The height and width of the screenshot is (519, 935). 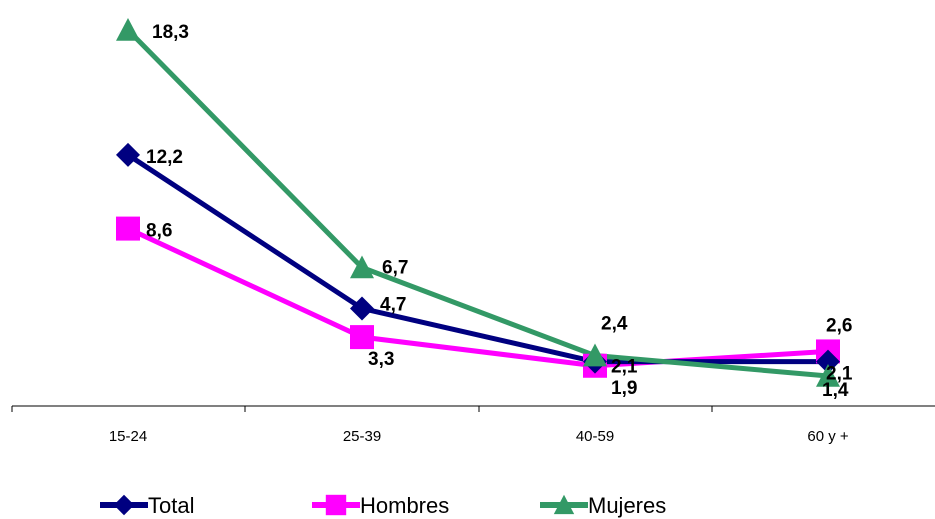 I want to click on legend-marker-hombres, so click(x=336, y=505).